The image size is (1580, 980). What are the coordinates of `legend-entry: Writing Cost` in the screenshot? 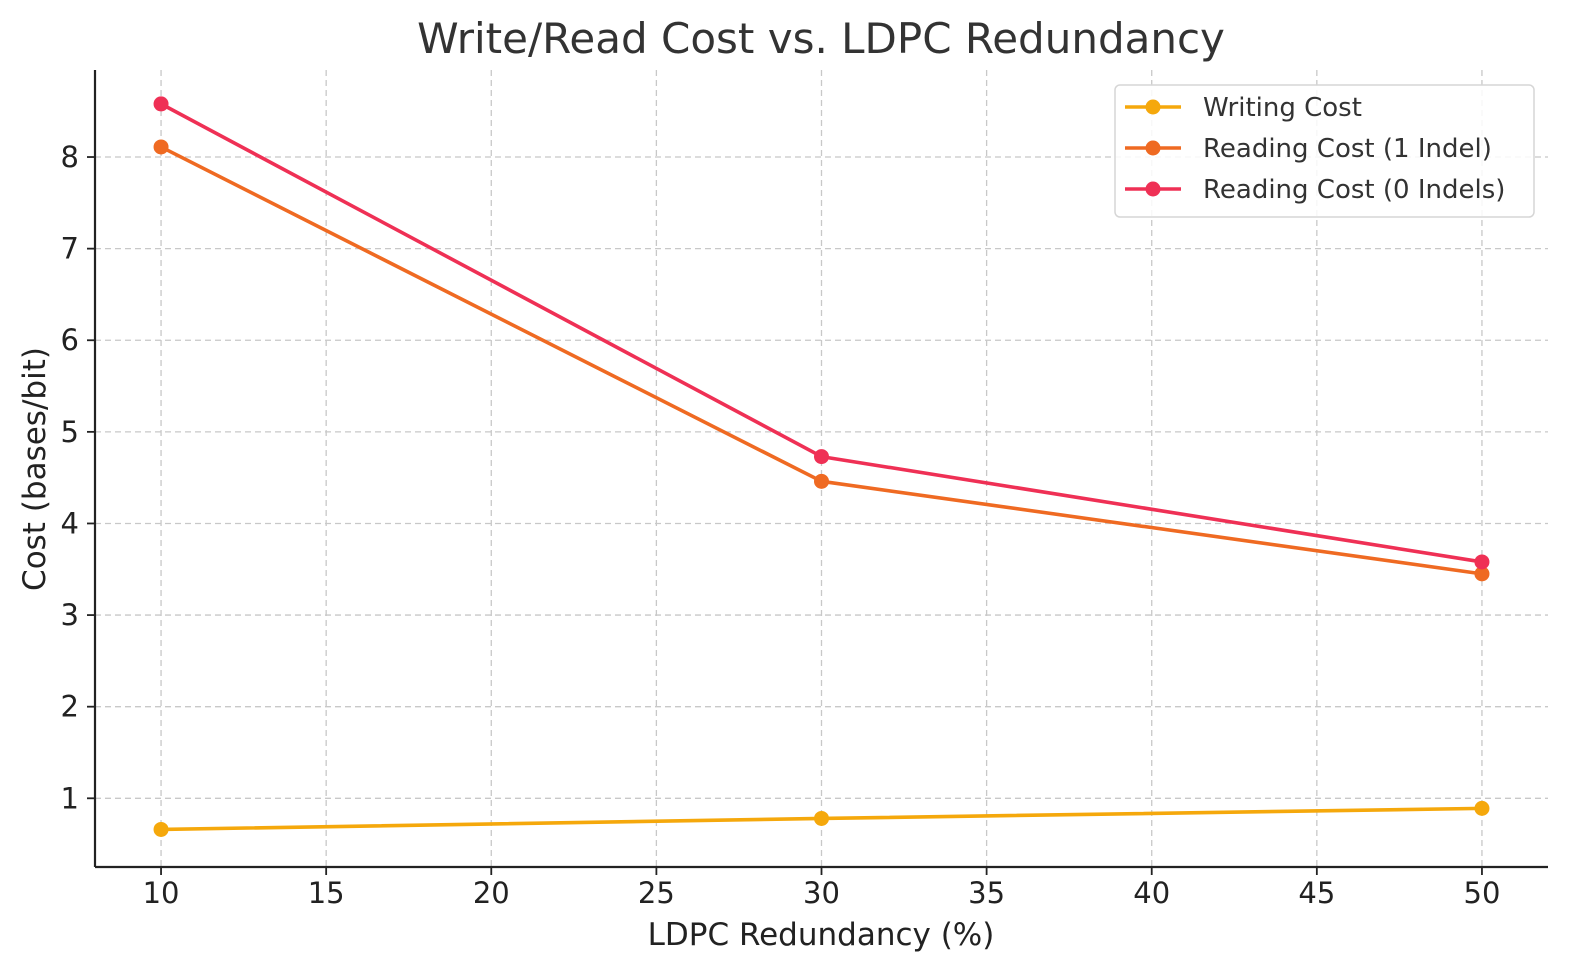 It's located at (1243, 108).